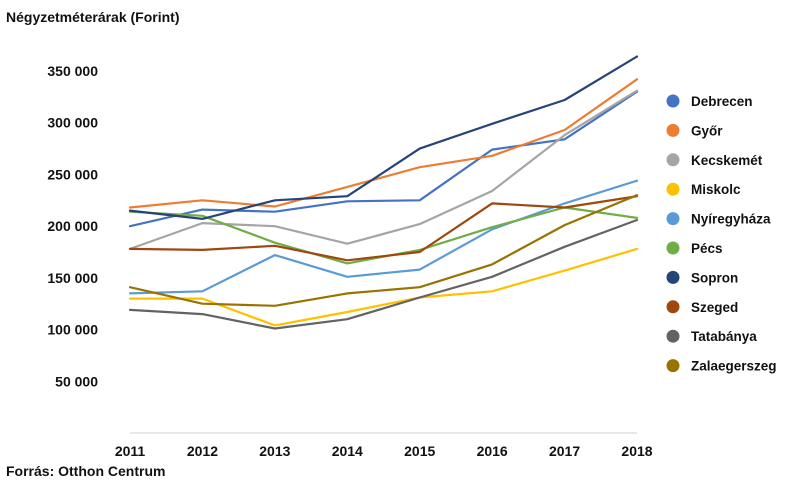 Image resolution: width=810 pixels, height=489 pixels. I want to click on source-note: Forrás: Otthon Centrum, so click(86, 471).